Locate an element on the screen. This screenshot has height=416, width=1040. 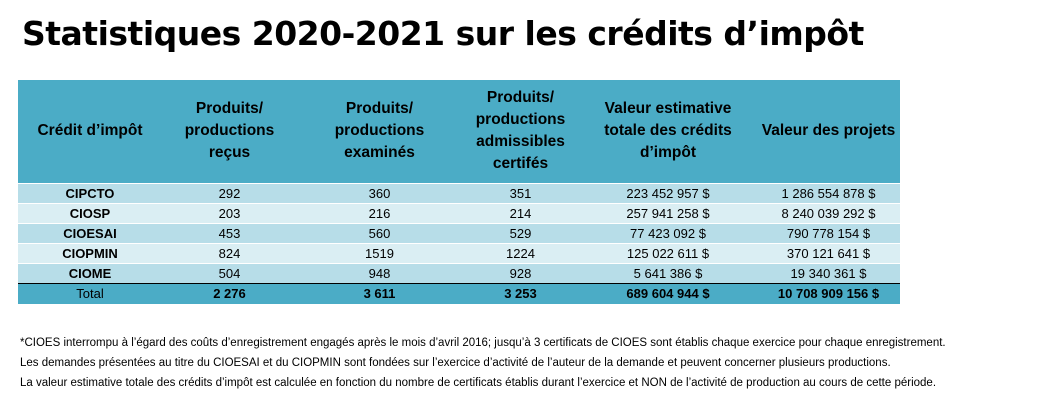
cell-project-value: 1 286 554 878 $ is located at coordinates (828, 192).